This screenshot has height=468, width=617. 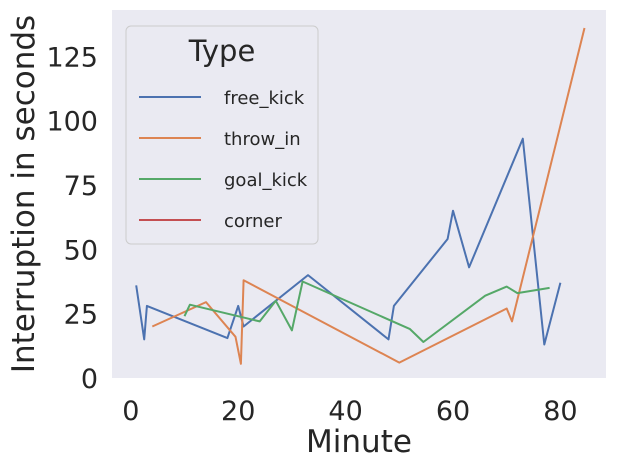 What do you see at coordinates (81, 250) in the screenshot?
I see `y-tick-label: 50` at bounding box center [81, 250].